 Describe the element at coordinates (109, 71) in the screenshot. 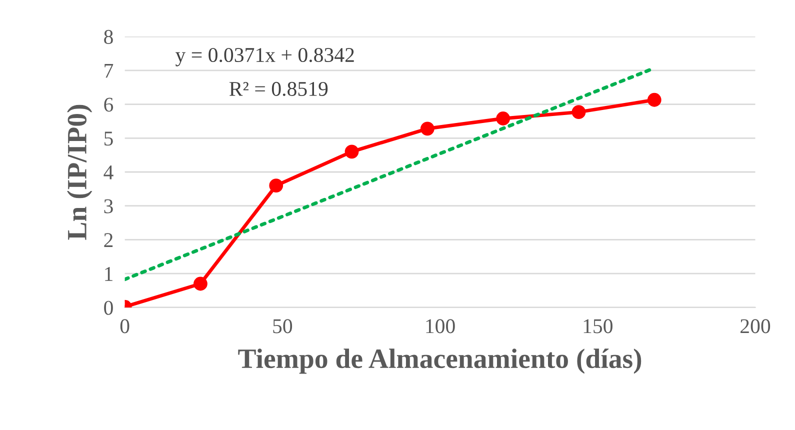

I see `y-tick-label: 7` at that location.